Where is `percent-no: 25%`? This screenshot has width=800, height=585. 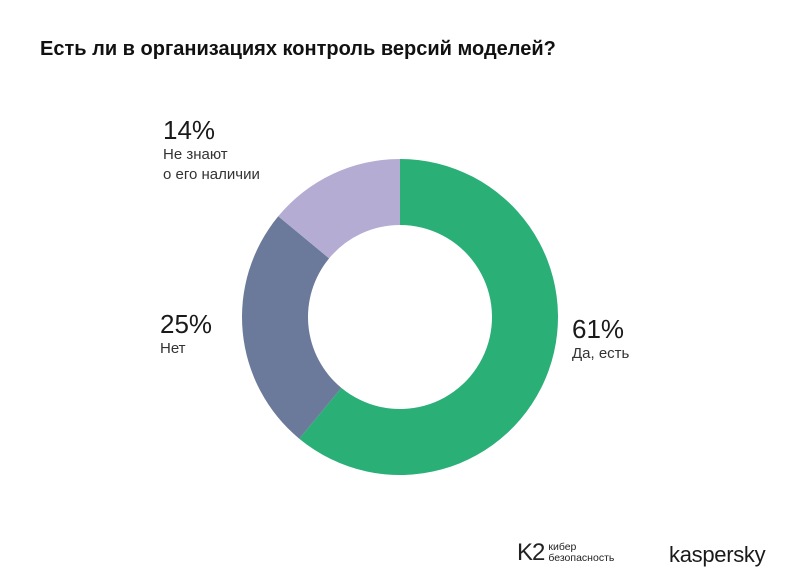
percent-no: 25% is located at coordinates (186, 324).